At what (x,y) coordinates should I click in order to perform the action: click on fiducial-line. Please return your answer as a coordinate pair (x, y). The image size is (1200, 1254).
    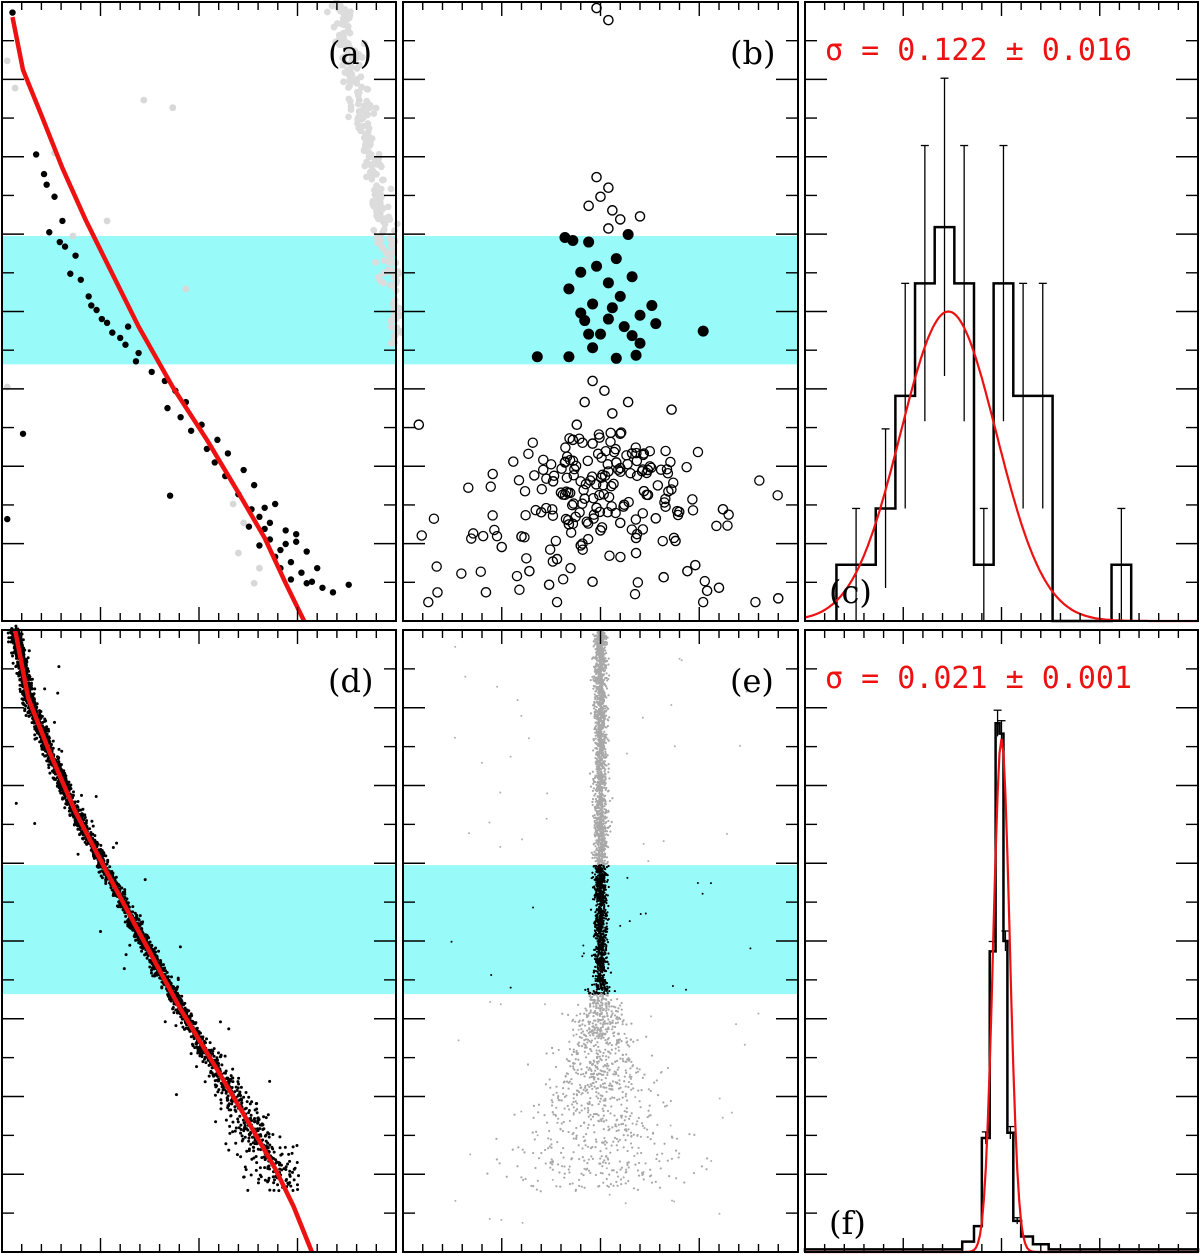
    Looking at the image, I should click on (163, 941).